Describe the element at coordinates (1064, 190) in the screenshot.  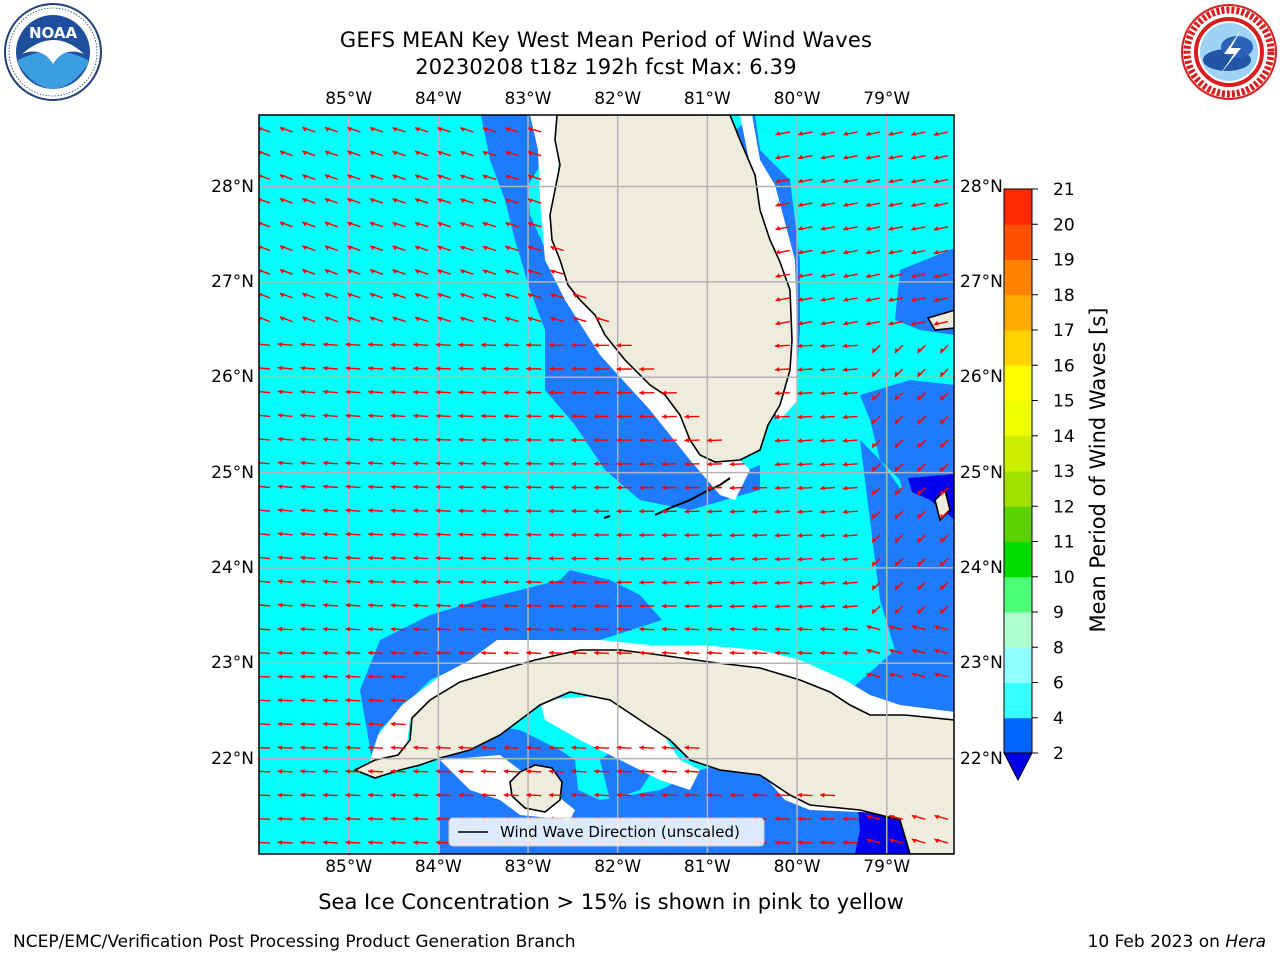
I see `colorbar-tick-label: 21` at that location.